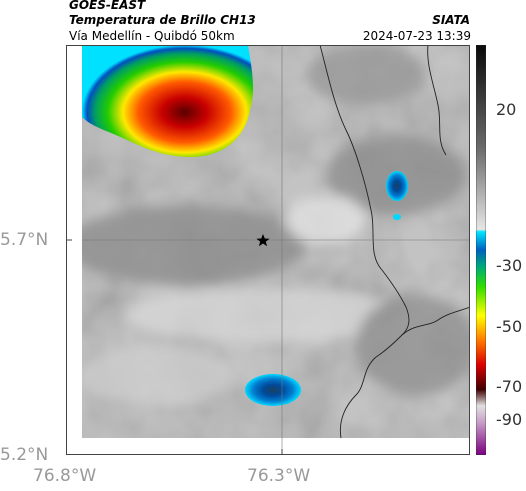 This screenshot has width=526, height=491. Describe the element at coordinates (24, 240) in the screenshot. I see `lat-label: 5.7°N` at that location.